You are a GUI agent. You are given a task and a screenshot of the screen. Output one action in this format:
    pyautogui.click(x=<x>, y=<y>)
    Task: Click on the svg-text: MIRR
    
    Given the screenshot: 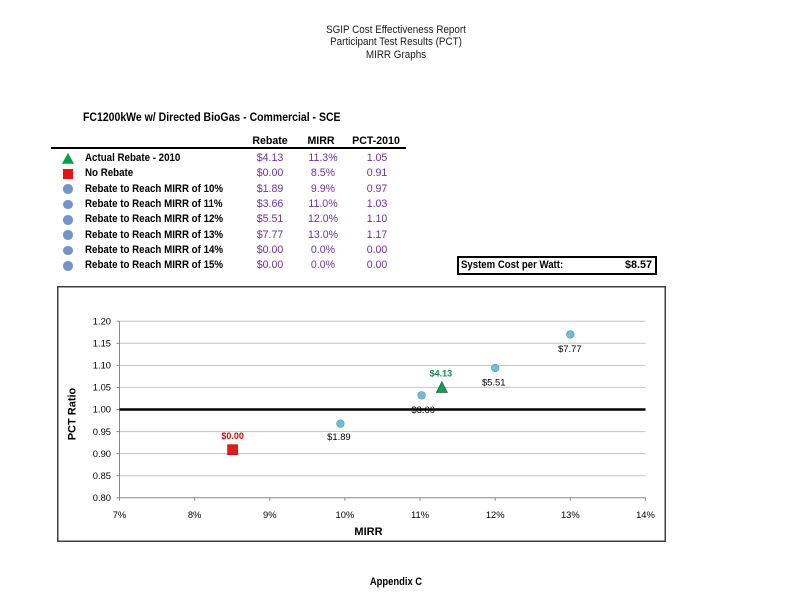 What is the action you would take?
    pyautogui.click(x=368, y=532)
    